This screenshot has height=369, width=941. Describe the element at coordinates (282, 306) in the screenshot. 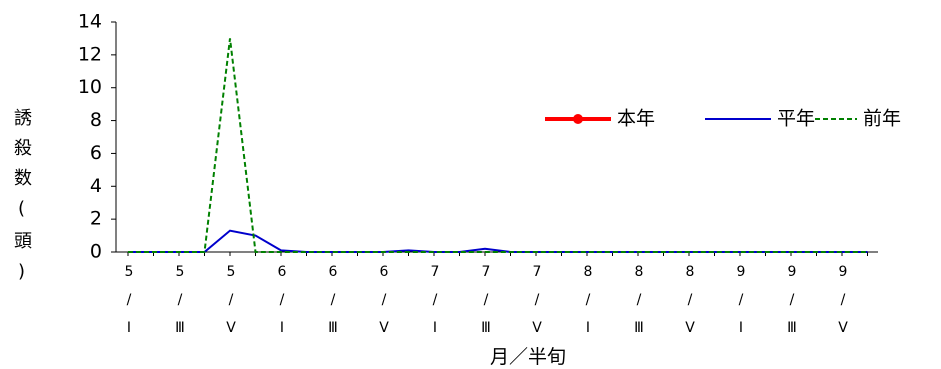

I see `x-tick-label: 6/Ⅰ` at that location.